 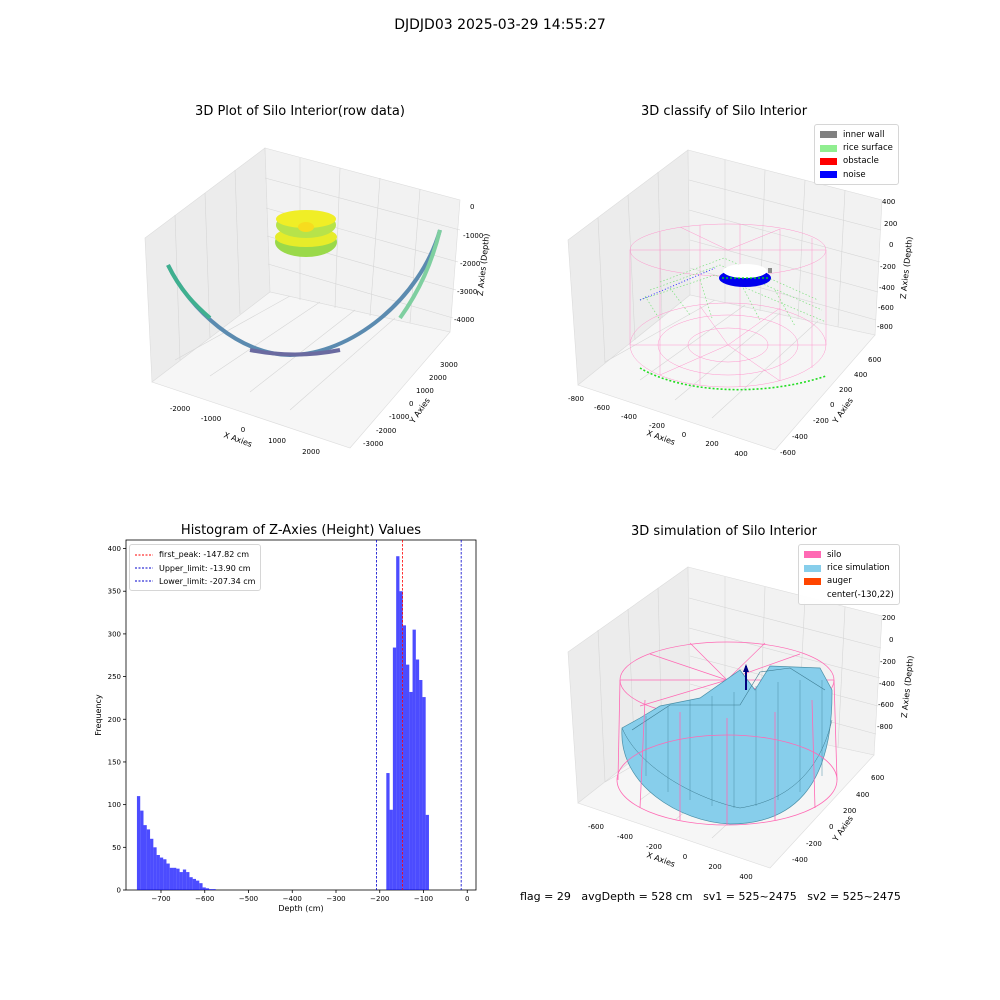 I want to click on cls-y-tick: -600, so click(x=788, y=453).